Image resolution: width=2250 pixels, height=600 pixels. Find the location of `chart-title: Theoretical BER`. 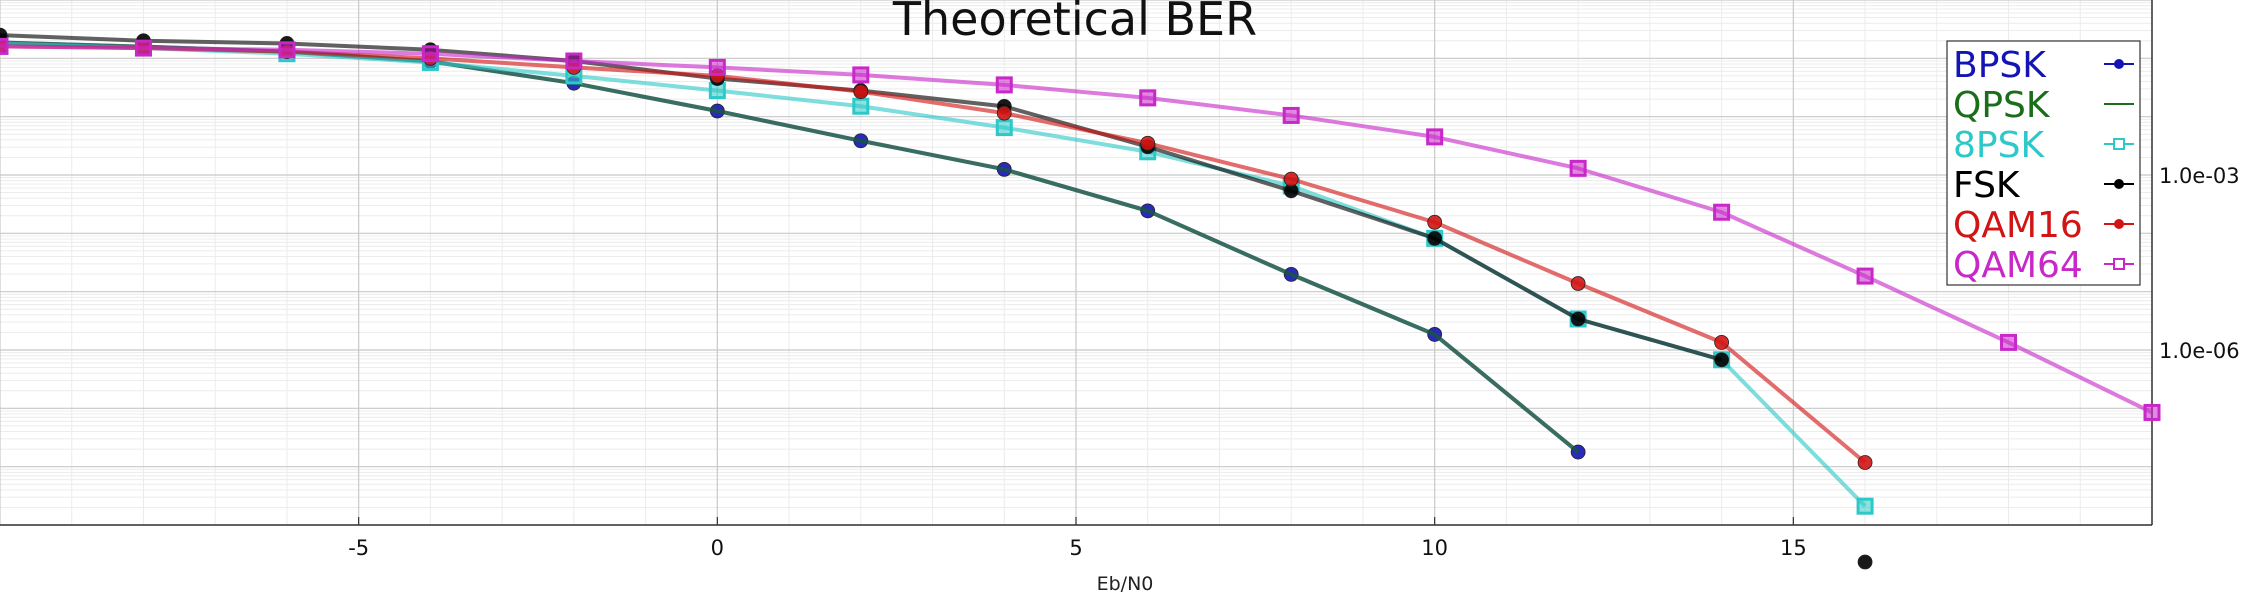

chart-title: Theoretical BER is located at coordinates (1074, 23).